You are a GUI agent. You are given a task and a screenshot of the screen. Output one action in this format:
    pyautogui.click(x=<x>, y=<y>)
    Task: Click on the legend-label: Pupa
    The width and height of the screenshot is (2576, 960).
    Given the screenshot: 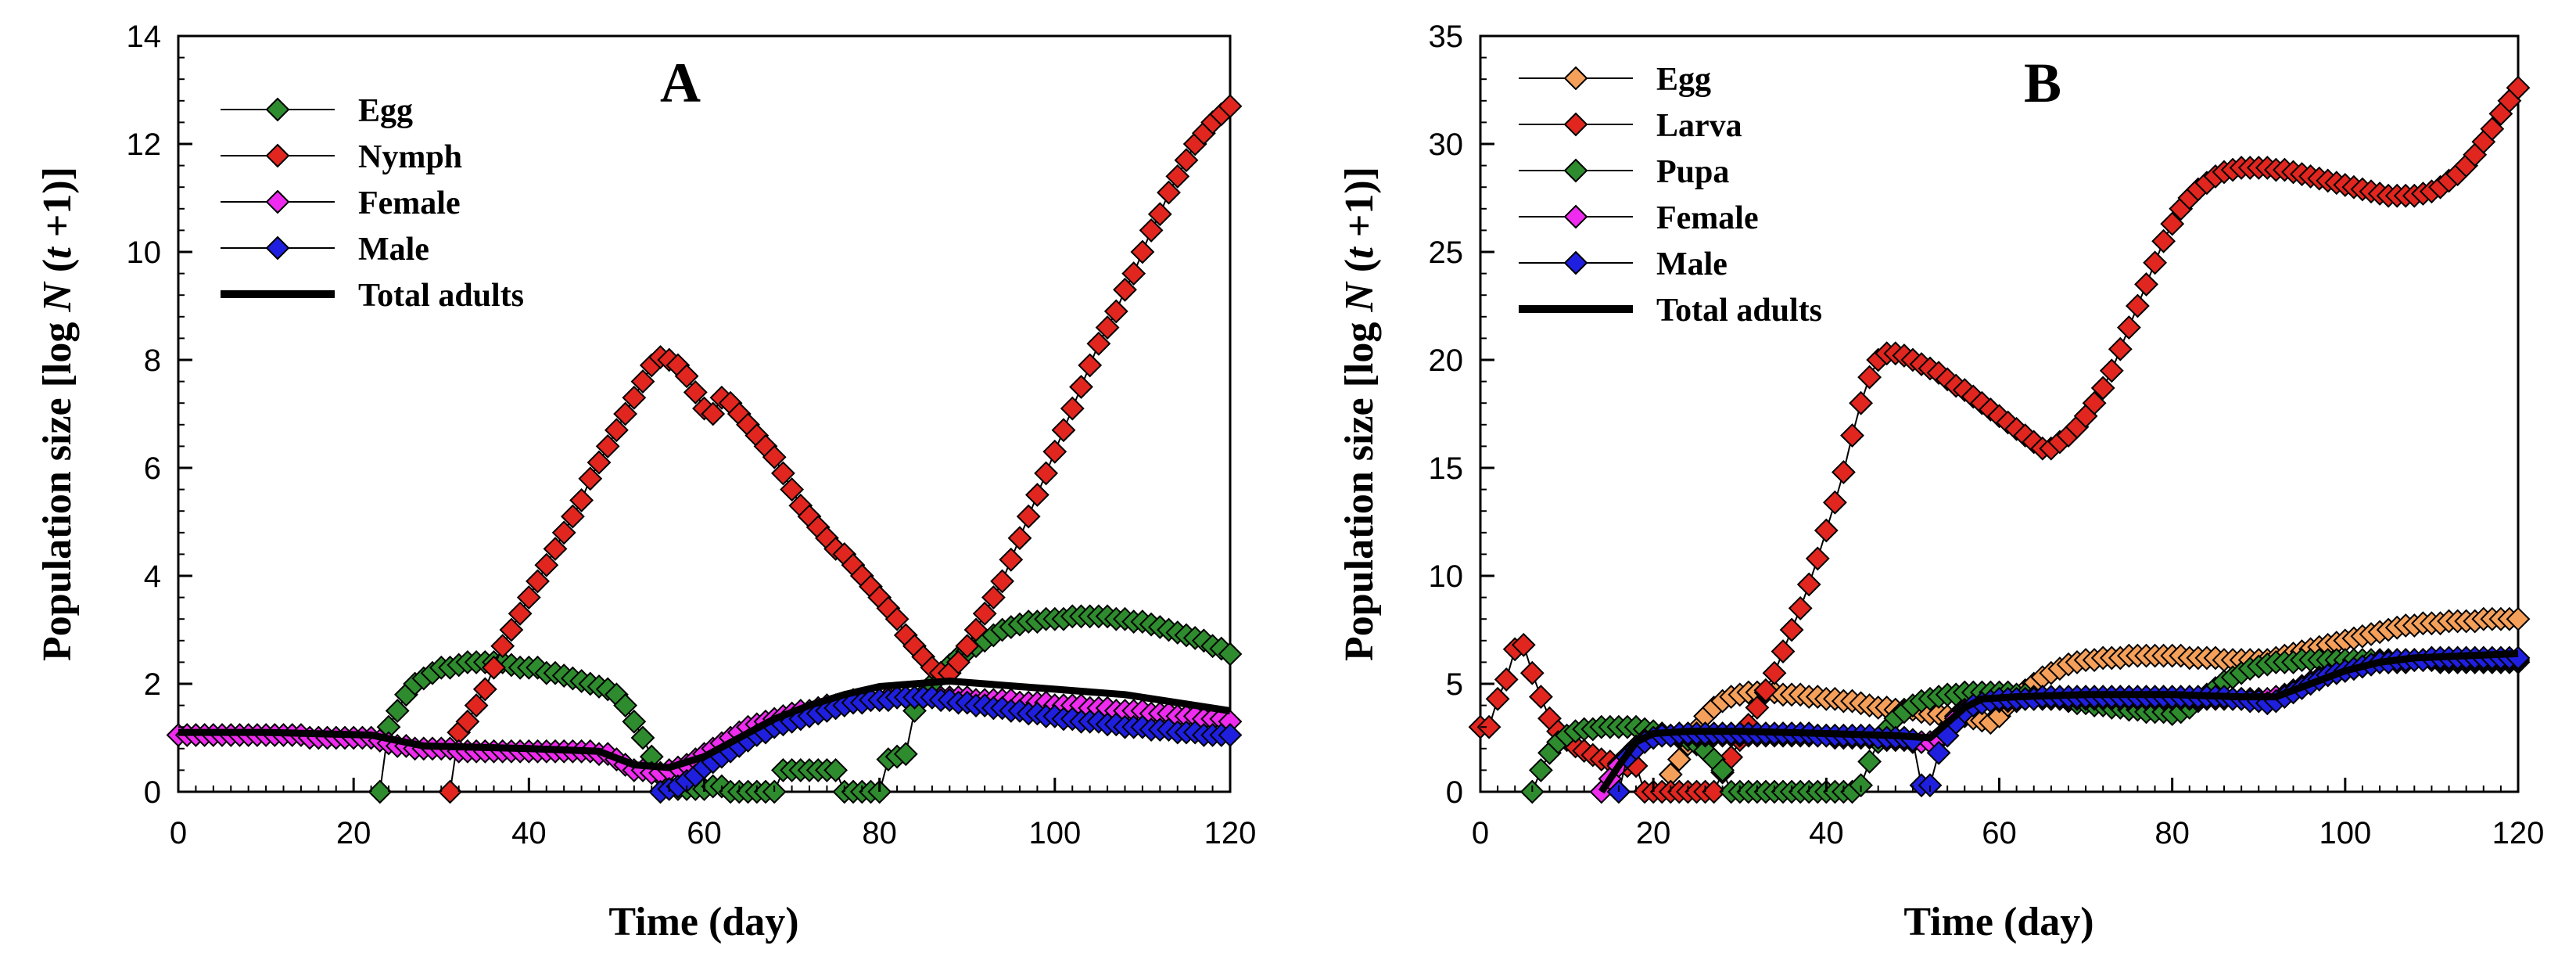 What is the action you would take?
    pyautogui.click(x=1693, y=172)
    